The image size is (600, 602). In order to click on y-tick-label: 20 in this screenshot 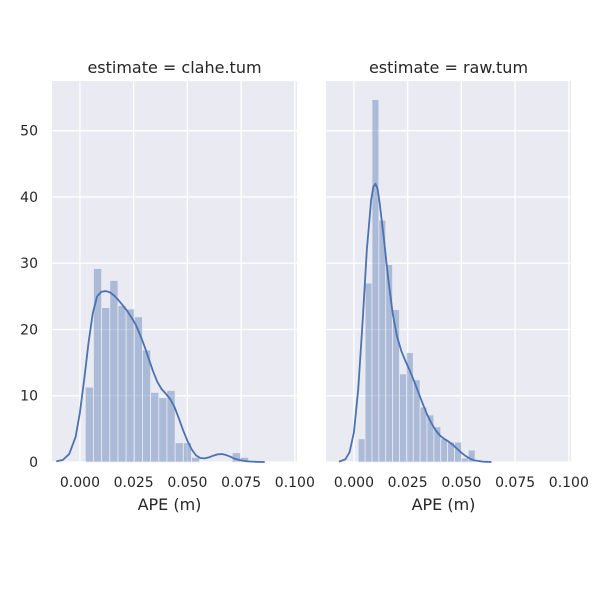, I will do `click(29, 330)`.